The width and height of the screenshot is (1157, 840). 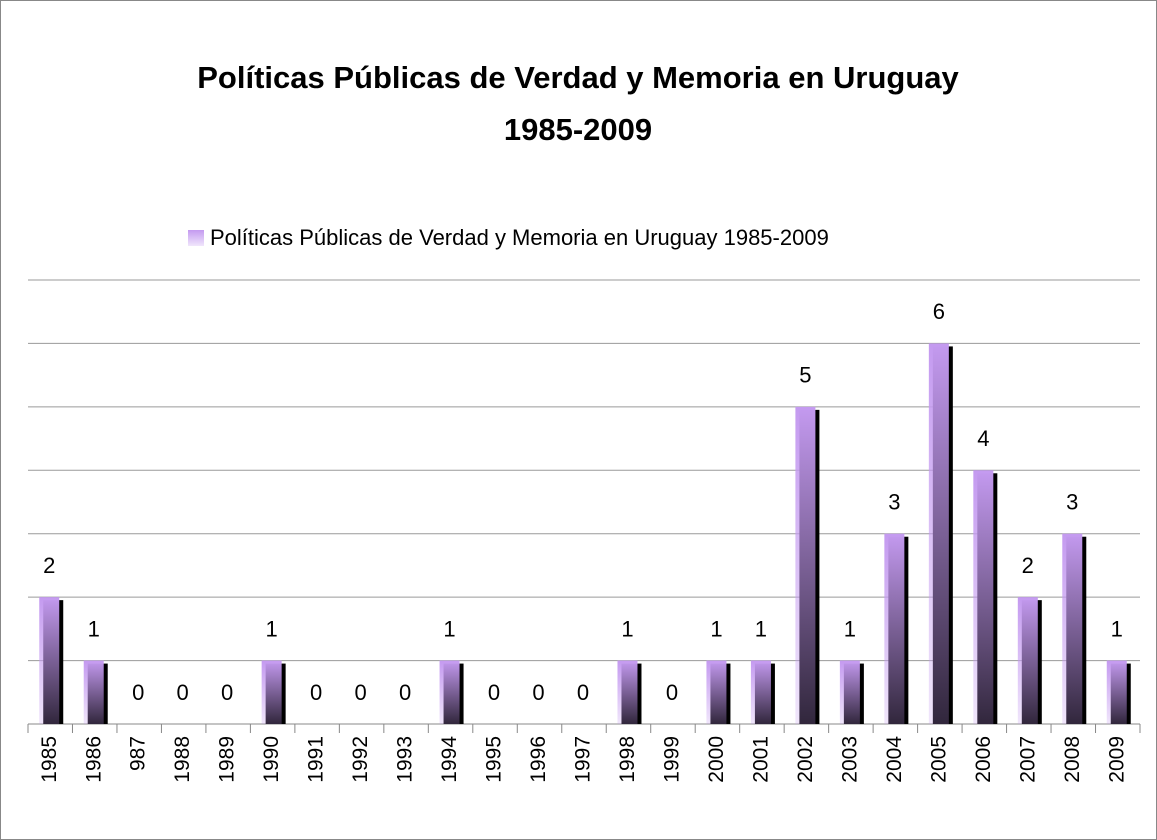 I want to click on x-tick-label: 1988, so click(x=182, y=759).